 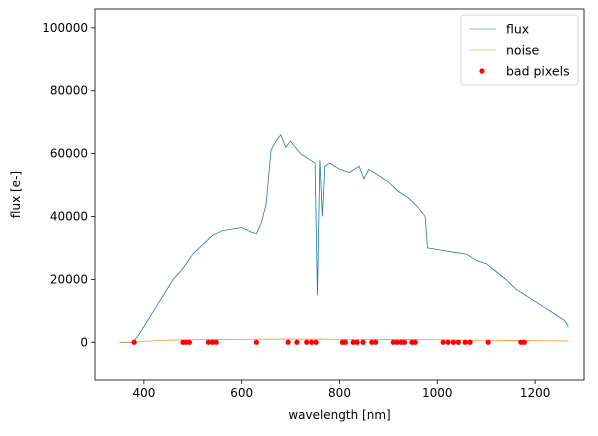 What do you see at coordinates (517, 29) in the screenshot?
I see `legend-label: flux` at bounding box center [517, 29].